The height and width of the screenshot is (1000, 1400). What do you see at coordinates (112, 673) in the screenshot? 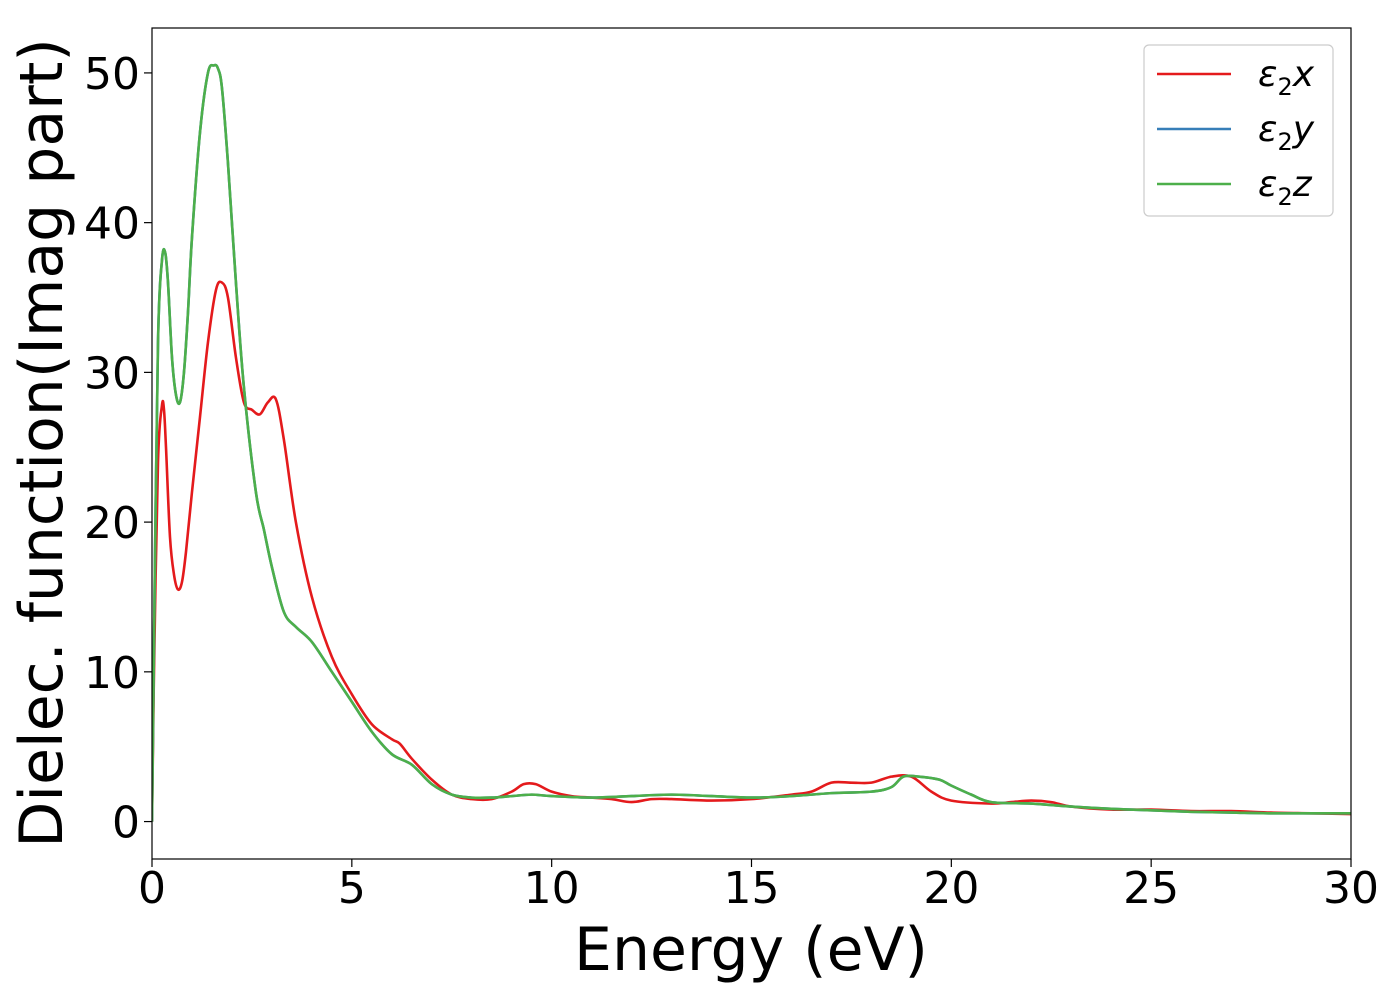
I see `y-tick-label: 10` at bounding box center [112, 673].